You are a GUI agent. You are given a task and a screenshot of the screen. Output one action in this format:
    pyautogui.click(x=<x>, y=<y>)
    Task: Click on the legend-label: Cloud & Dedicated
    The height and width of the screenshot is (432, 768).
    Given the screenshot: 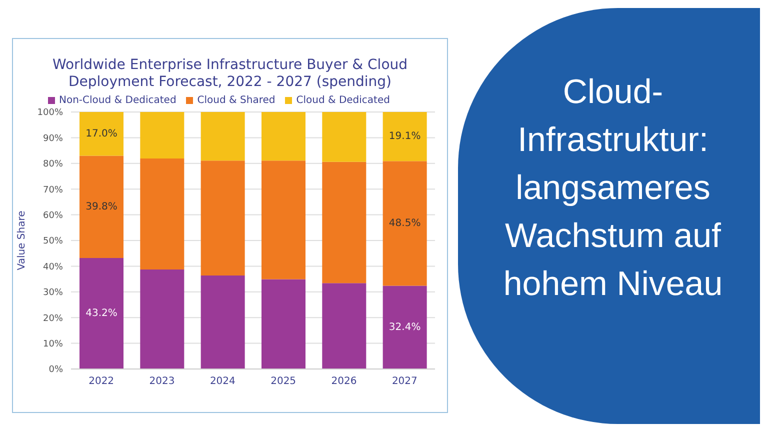 What is the action you would take?
    pyautogui.click(x=343, y=100)
    